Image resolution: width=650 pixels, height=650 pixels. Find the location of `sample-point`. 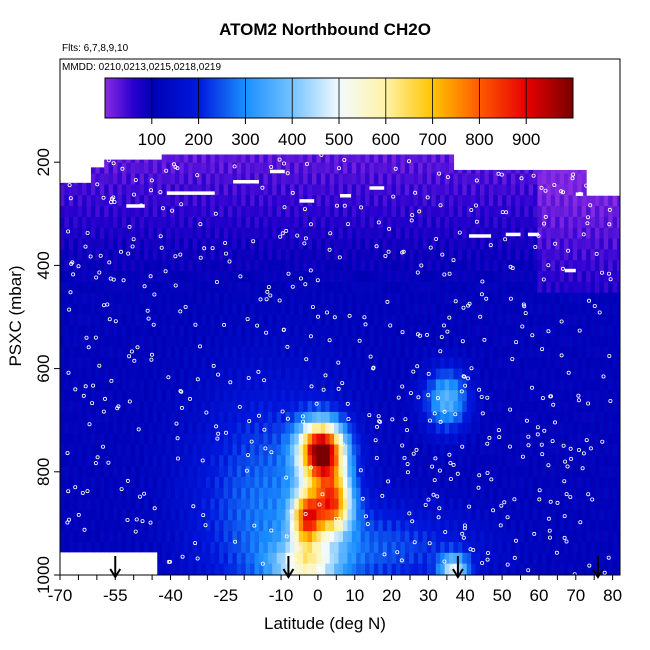

sample-point is located at coordinates (248, 377).